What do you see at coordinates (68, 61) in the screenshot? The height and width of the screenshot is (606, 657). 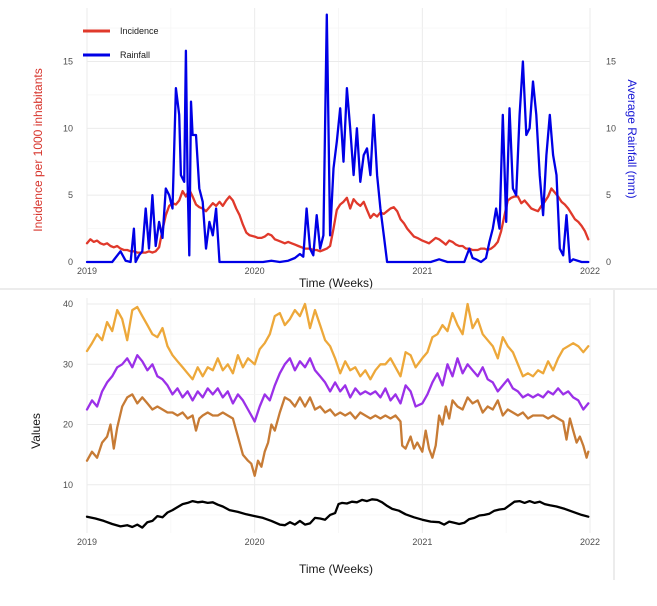 I see `y-tick-label: 15` at bounding box center [68, 61].